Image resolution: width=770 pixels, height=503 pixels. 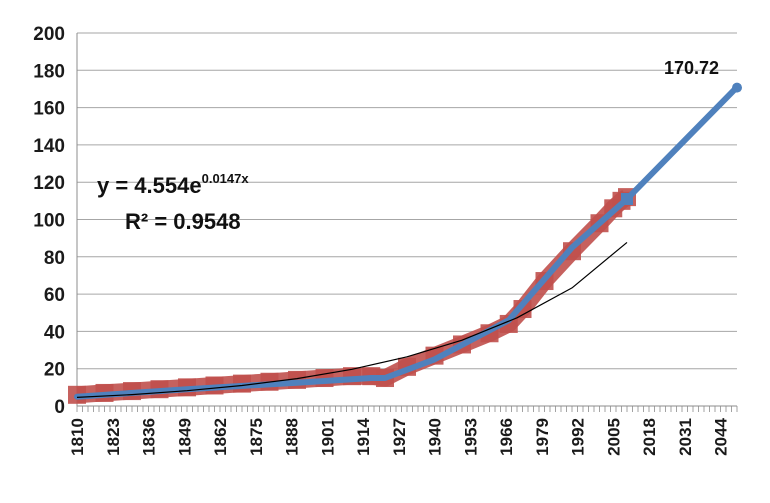 What do you see at coordinates (470, 437) in the screenshot?
I see `x-tick-label: 1953` at bounding box center [470, 437].